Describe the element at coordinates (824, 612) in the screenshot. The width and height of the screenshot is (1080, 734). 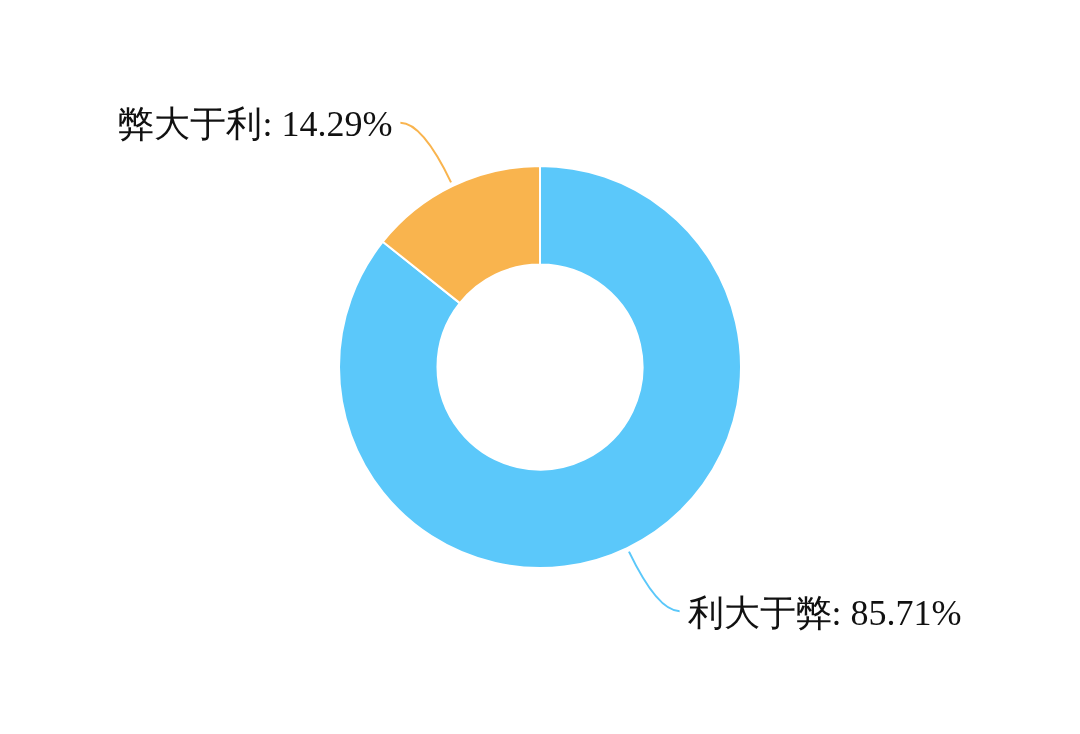
I see `slice-label: 利大于弊: 85.71%` at that location.